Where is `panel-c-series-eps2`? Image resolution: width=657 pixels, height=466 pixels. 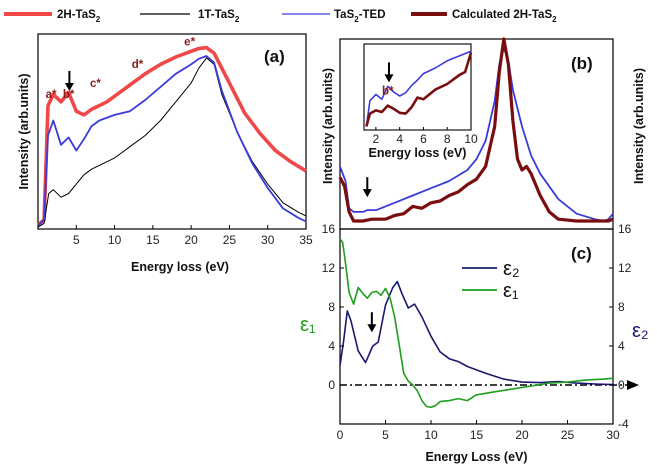
panel-c-series-eps2 is located at coordinates (476, 333).